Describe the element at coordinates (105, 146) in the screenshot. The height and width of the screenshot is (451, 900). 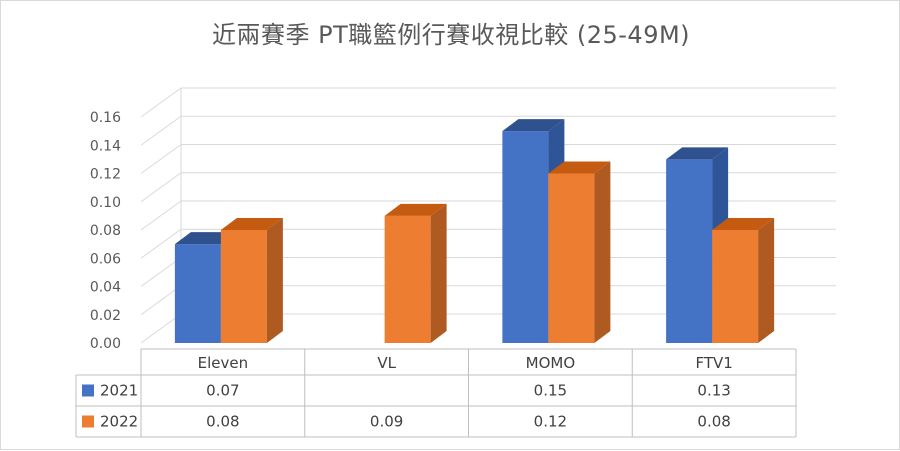
I see `y-tick-label: 0.14` at that location.